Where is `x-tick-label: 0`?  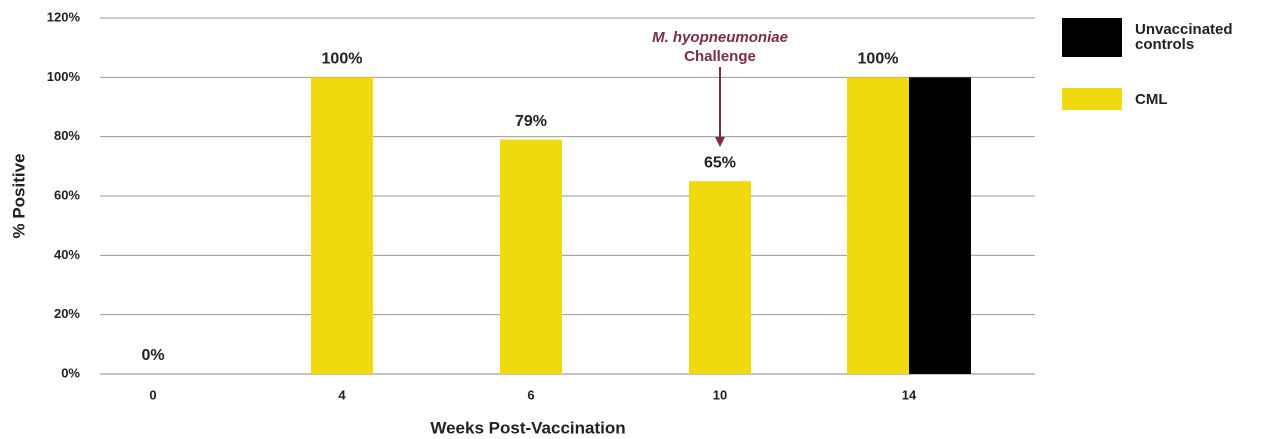 x-tick-label: 0 is located at coordinates (152, 394).